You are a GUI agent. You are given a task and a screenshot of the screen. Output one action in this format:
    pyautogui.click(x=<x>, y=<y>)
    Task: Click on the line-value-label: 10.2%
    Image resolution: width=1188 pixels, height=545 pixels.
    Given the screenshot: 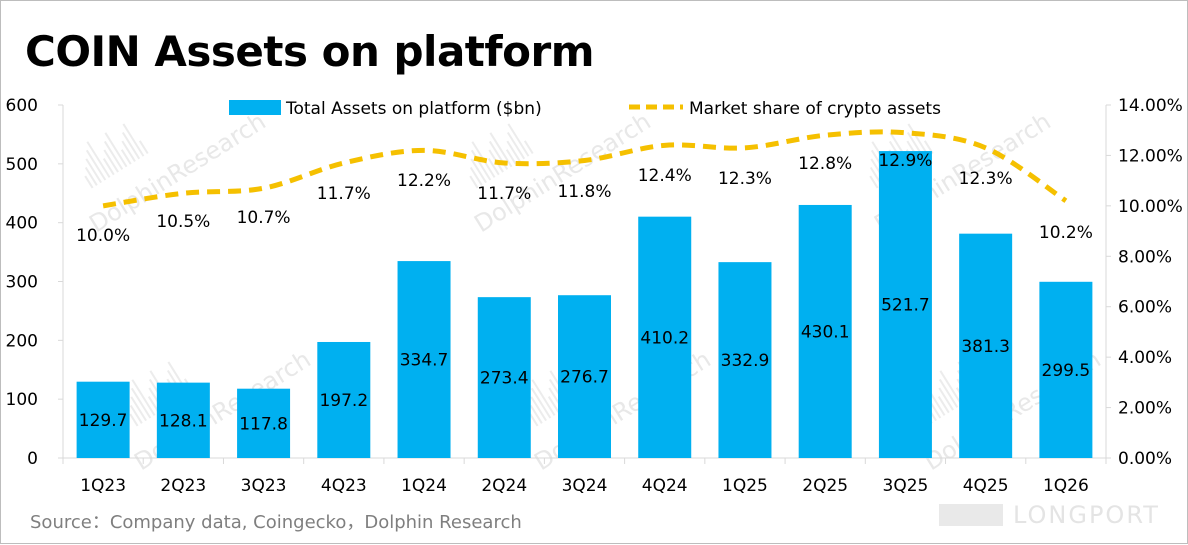 What is the action you would take?
    pyautogui.click(x=1066, y=233)
    